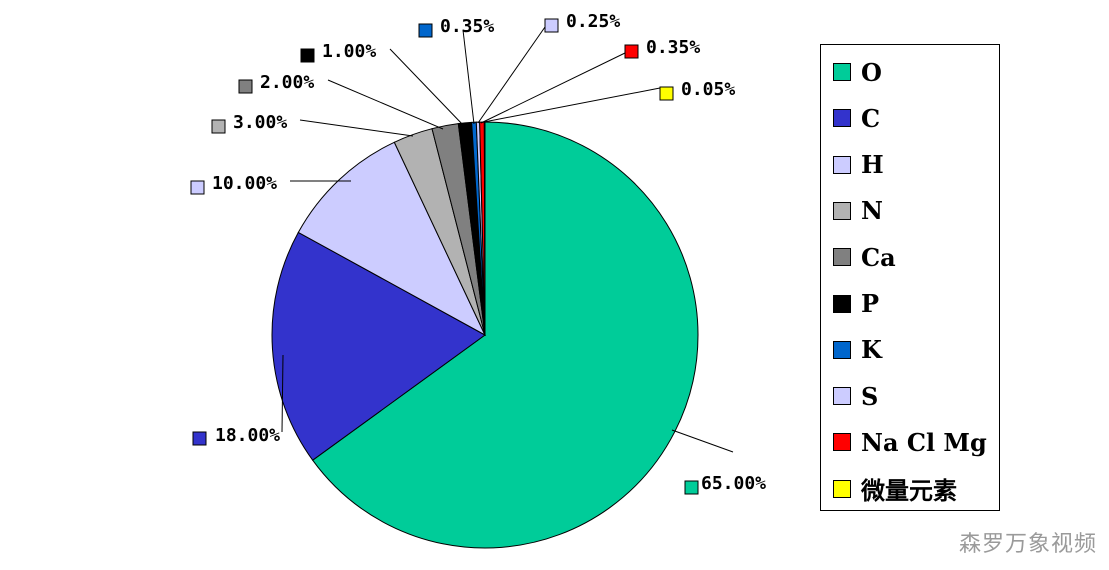 Image resolution: width=1109 pixels, height=570 pixels. I want to click on pie-slice-微量元素, so click(484, 228).